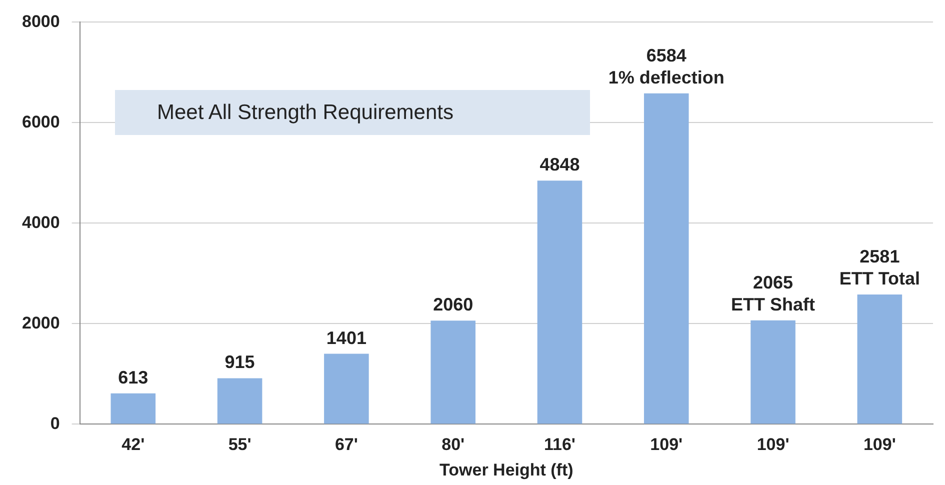 This screenshot has height=485, width=945. I want to click on y-tick-label: 4000, so click(41, 222).